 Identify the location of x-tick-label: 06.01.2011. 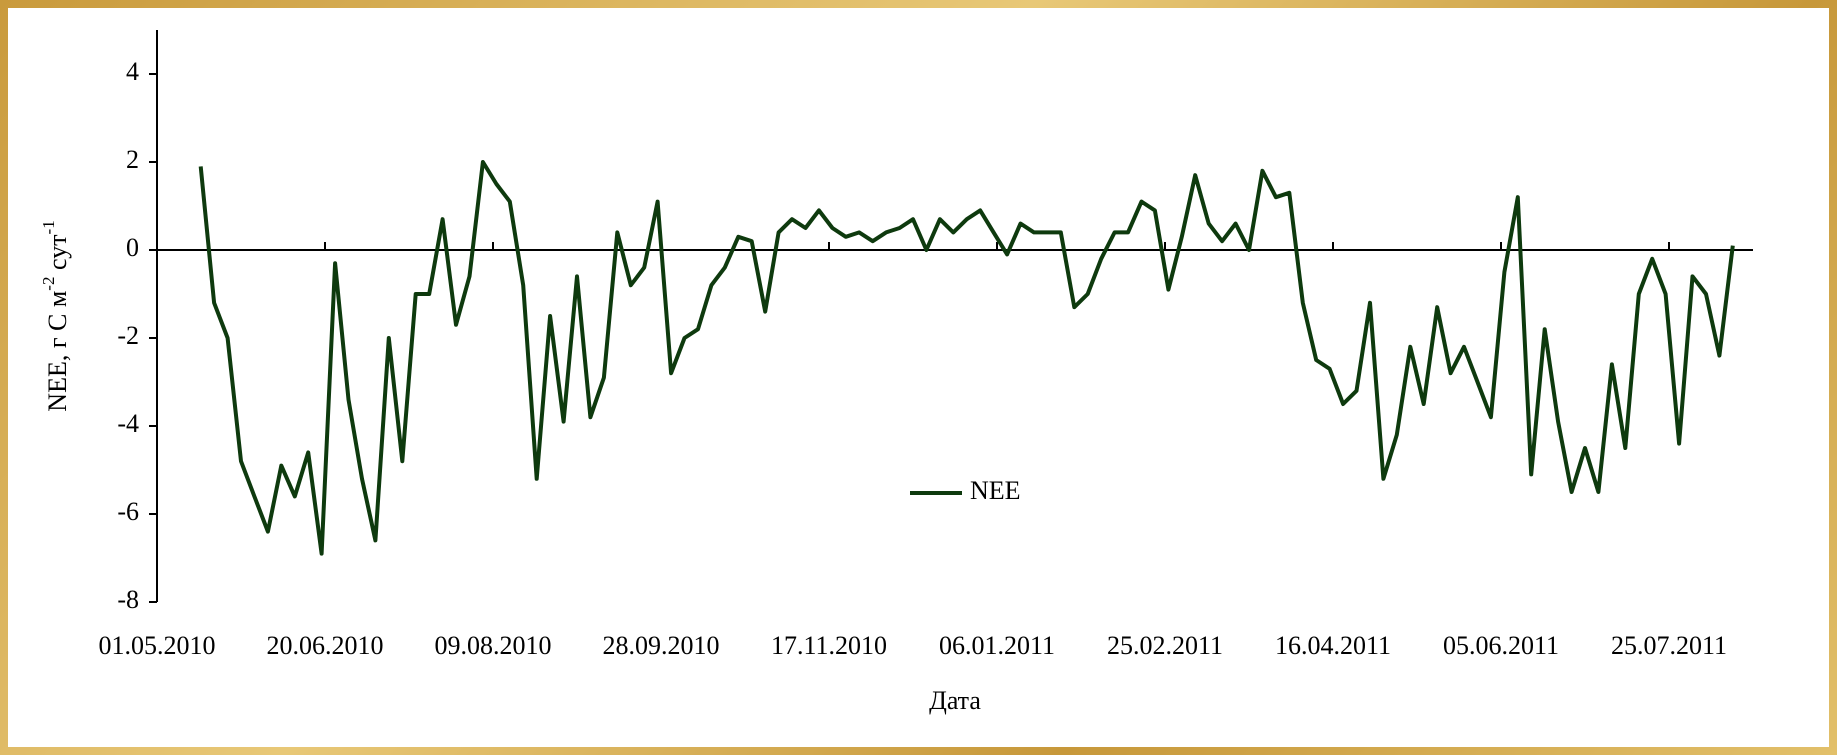
(997, 645).